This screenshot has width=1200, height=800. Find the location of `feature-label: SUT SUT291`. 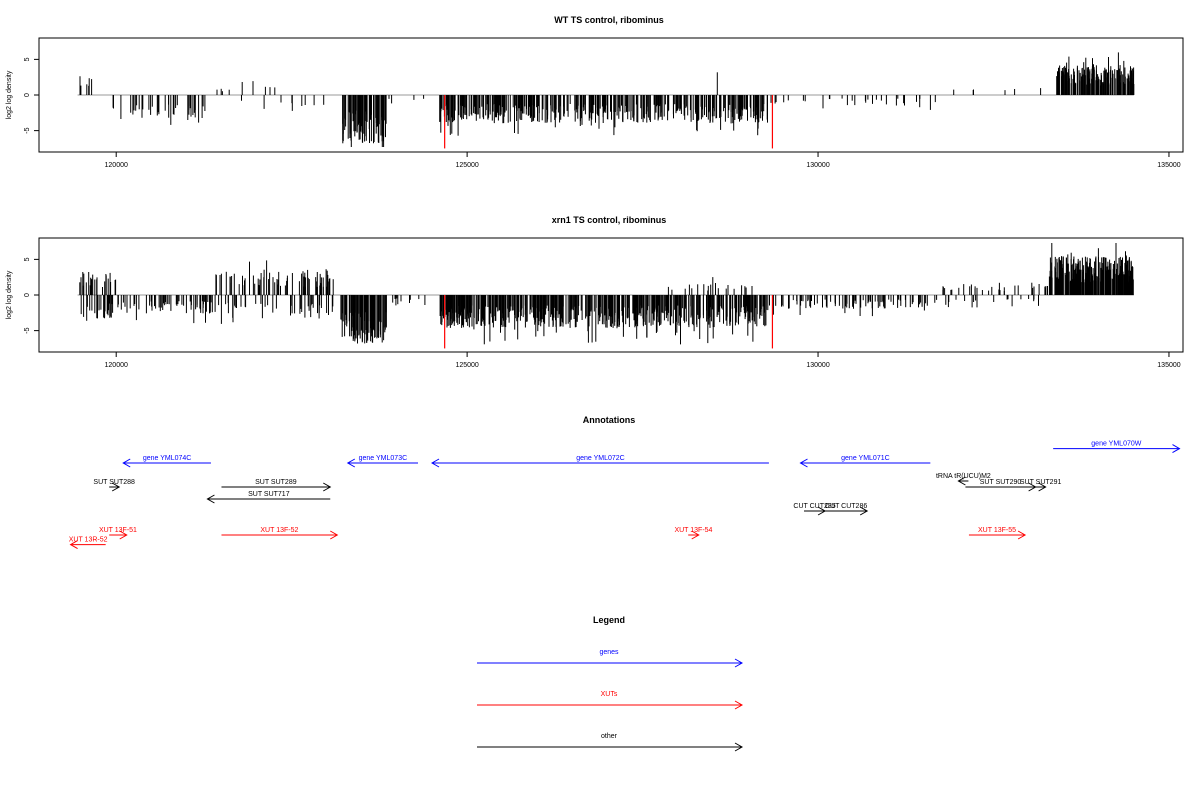

feature-label: SUT SUT291 is located at coordinates (1041, 482).